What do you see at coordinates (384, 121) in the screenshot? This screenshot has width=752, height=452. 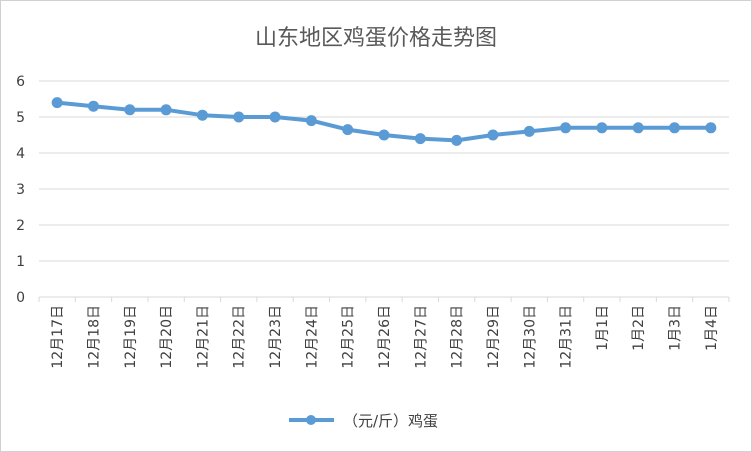 I see `series-layer` at bounding box center [384, 121].